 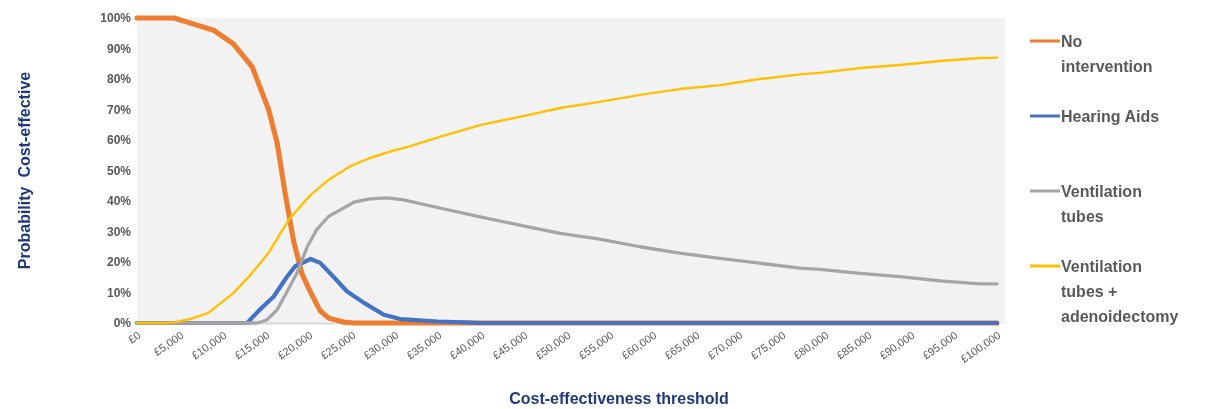 What do you see at coordinates (1120, 291) in the screenshot?
I see `legend-label: Ventilation tubes + adenoidectomy` at bounding box center [1120, 291].